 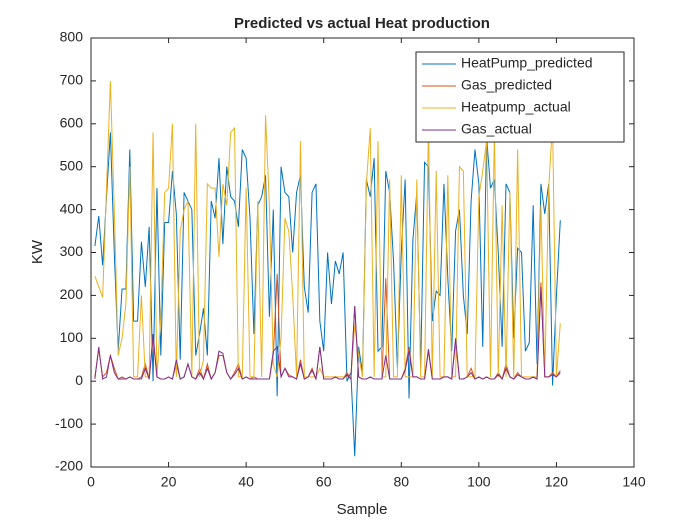 What do you see at coordinates (516, 107) in the screenshot?
I see `legend-label: Heatpump_actual` at bounding box center [516, 107].